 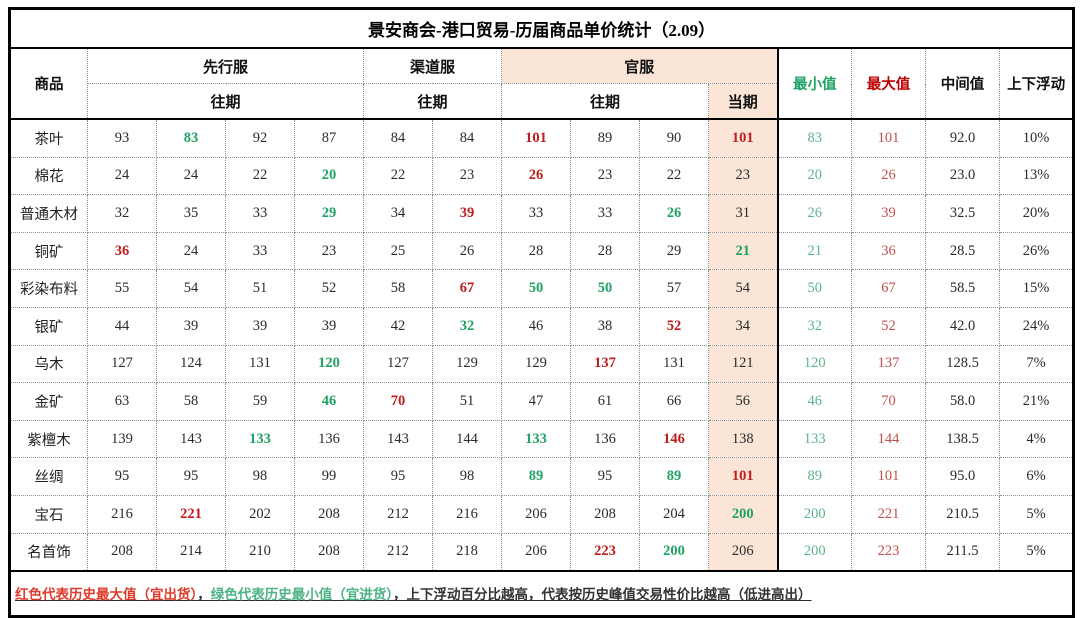 I want to click on past-price-cell: 137, so click(x=605, y=364).